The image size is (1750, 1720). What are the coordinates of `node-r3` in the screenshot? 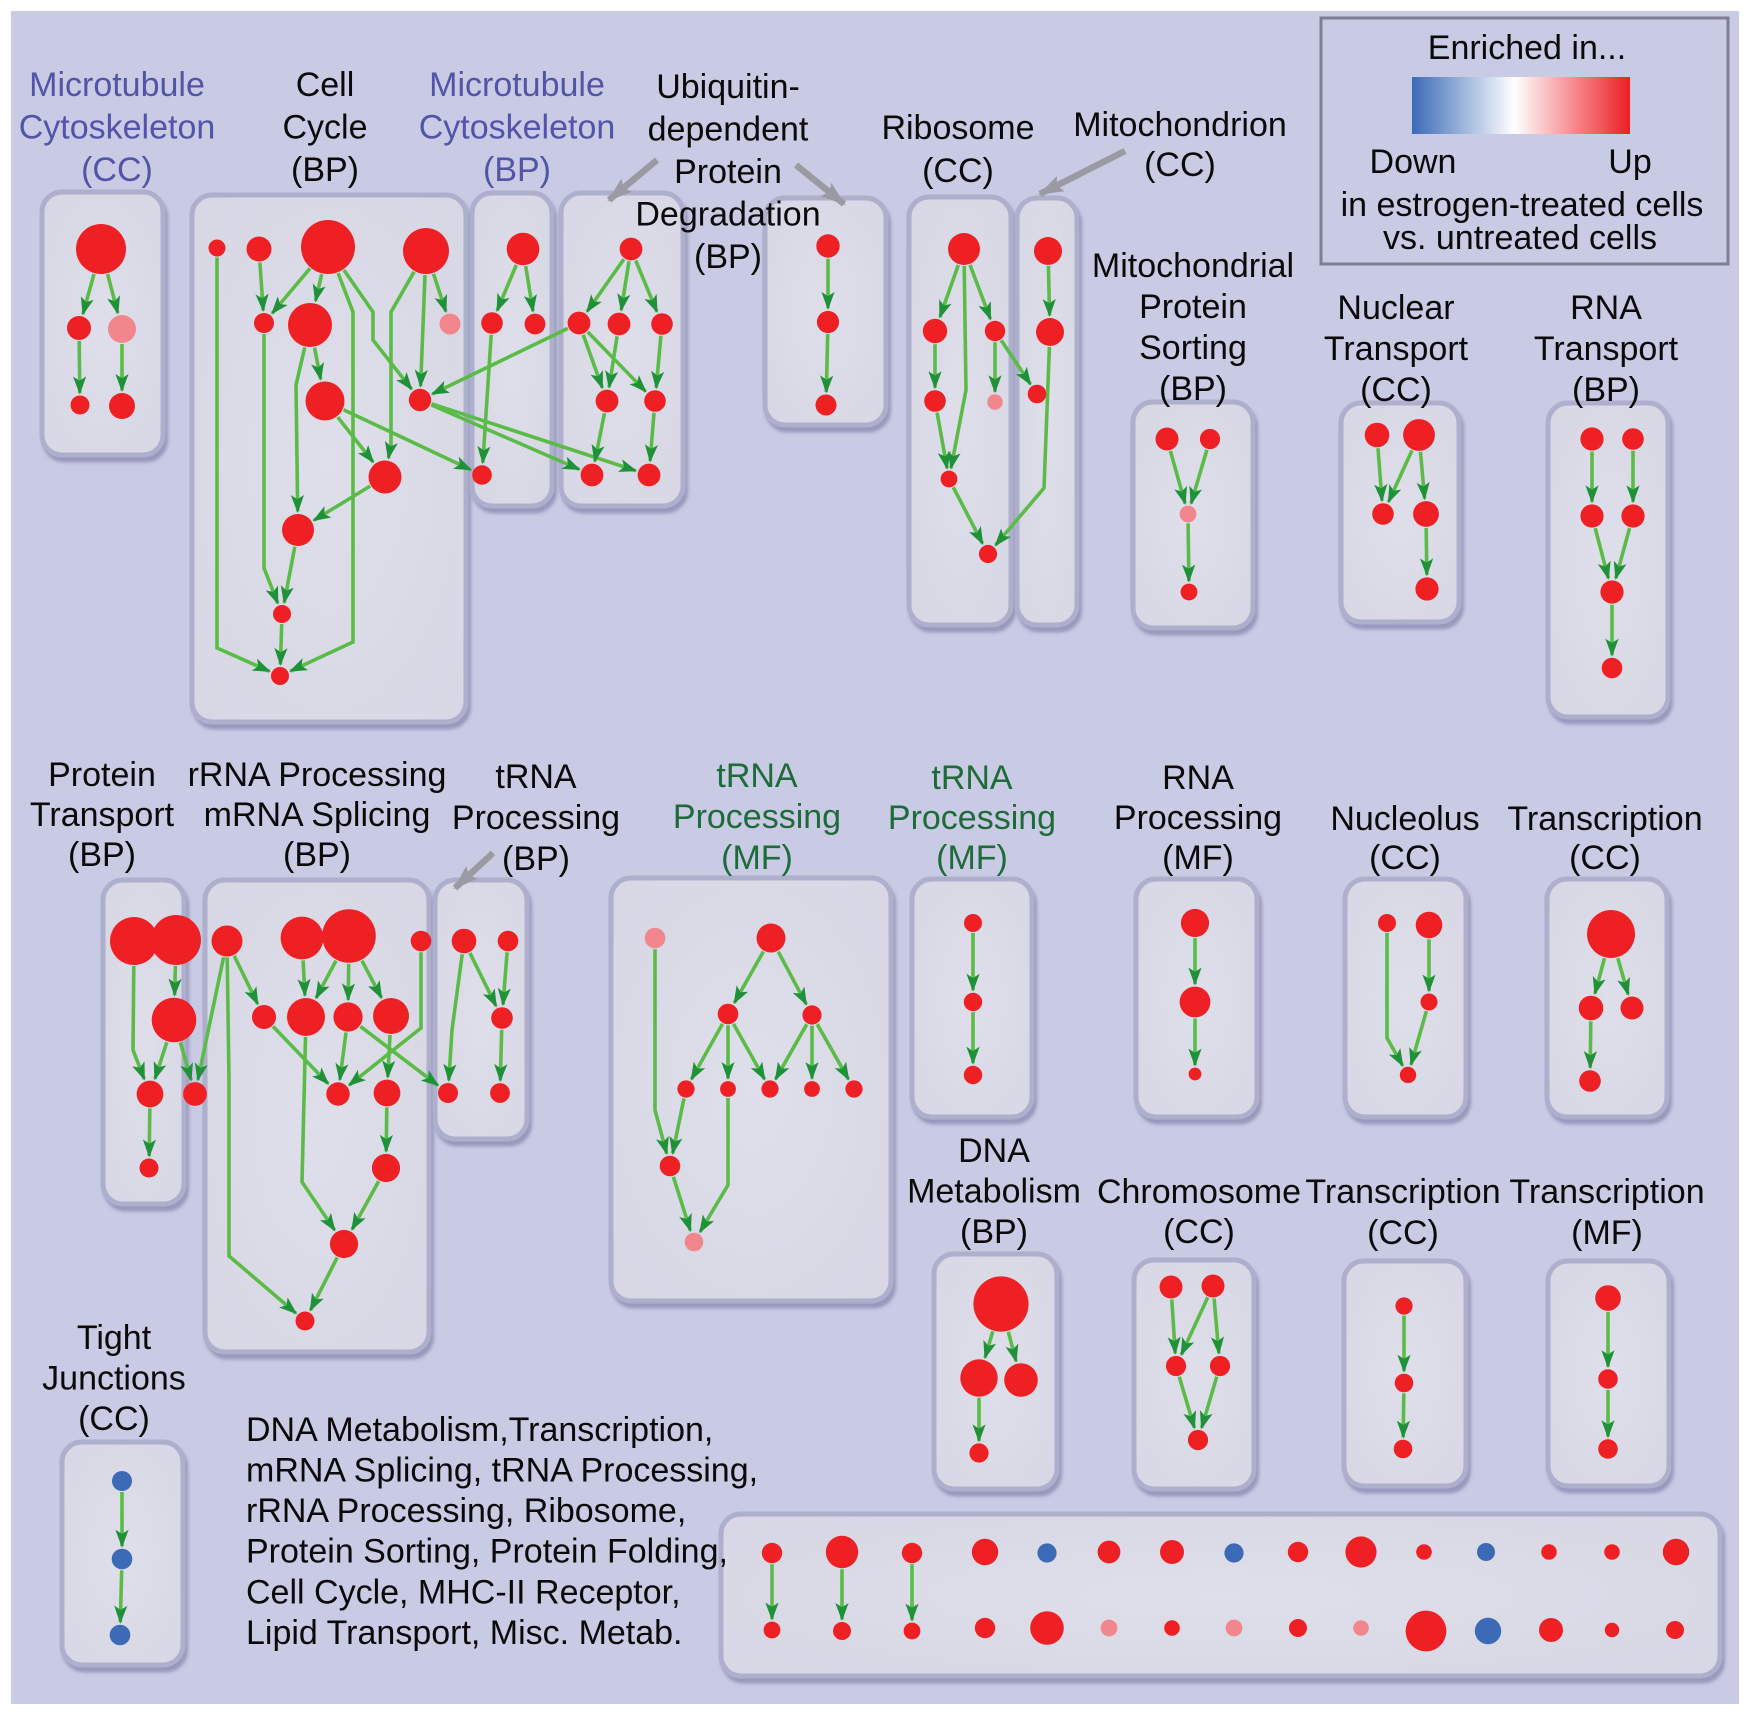 It's located at (1632, 1008).